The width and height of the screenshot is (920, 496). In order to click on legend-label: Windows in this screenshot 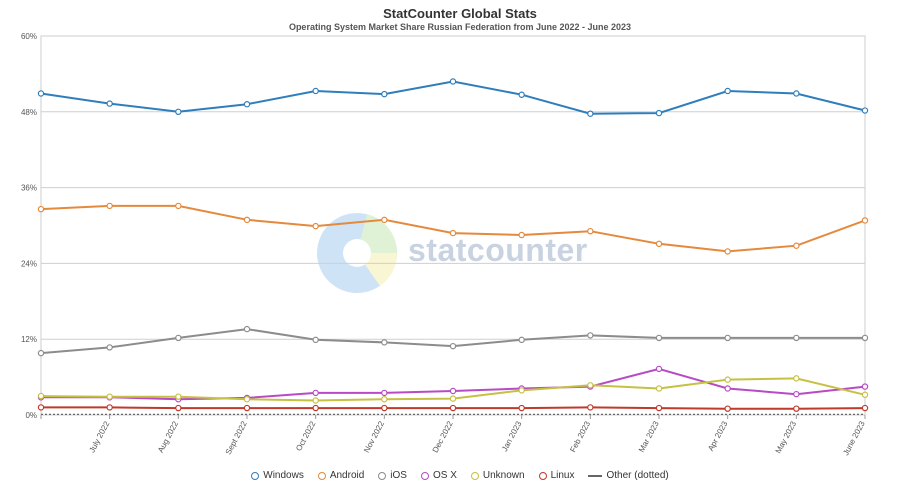, I will do `click(283, 475)`.